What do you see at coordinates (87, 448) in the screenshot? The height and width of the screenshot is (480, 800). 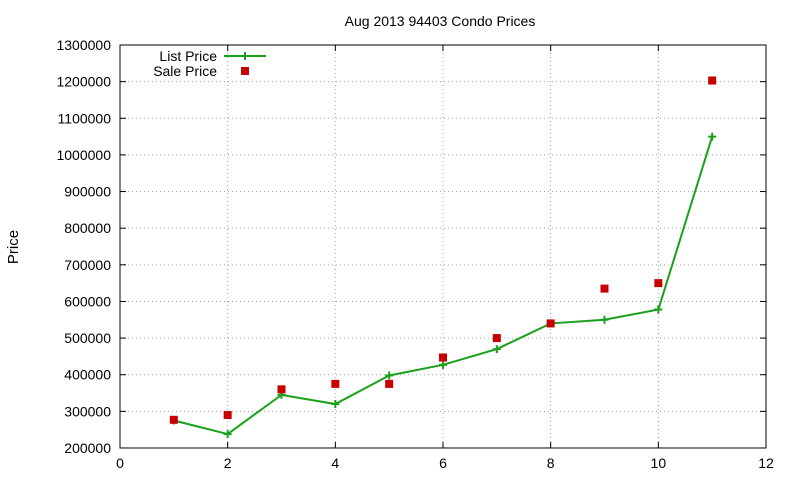 I see `y-tick-label: 200000` at bounding box center [87, 448].